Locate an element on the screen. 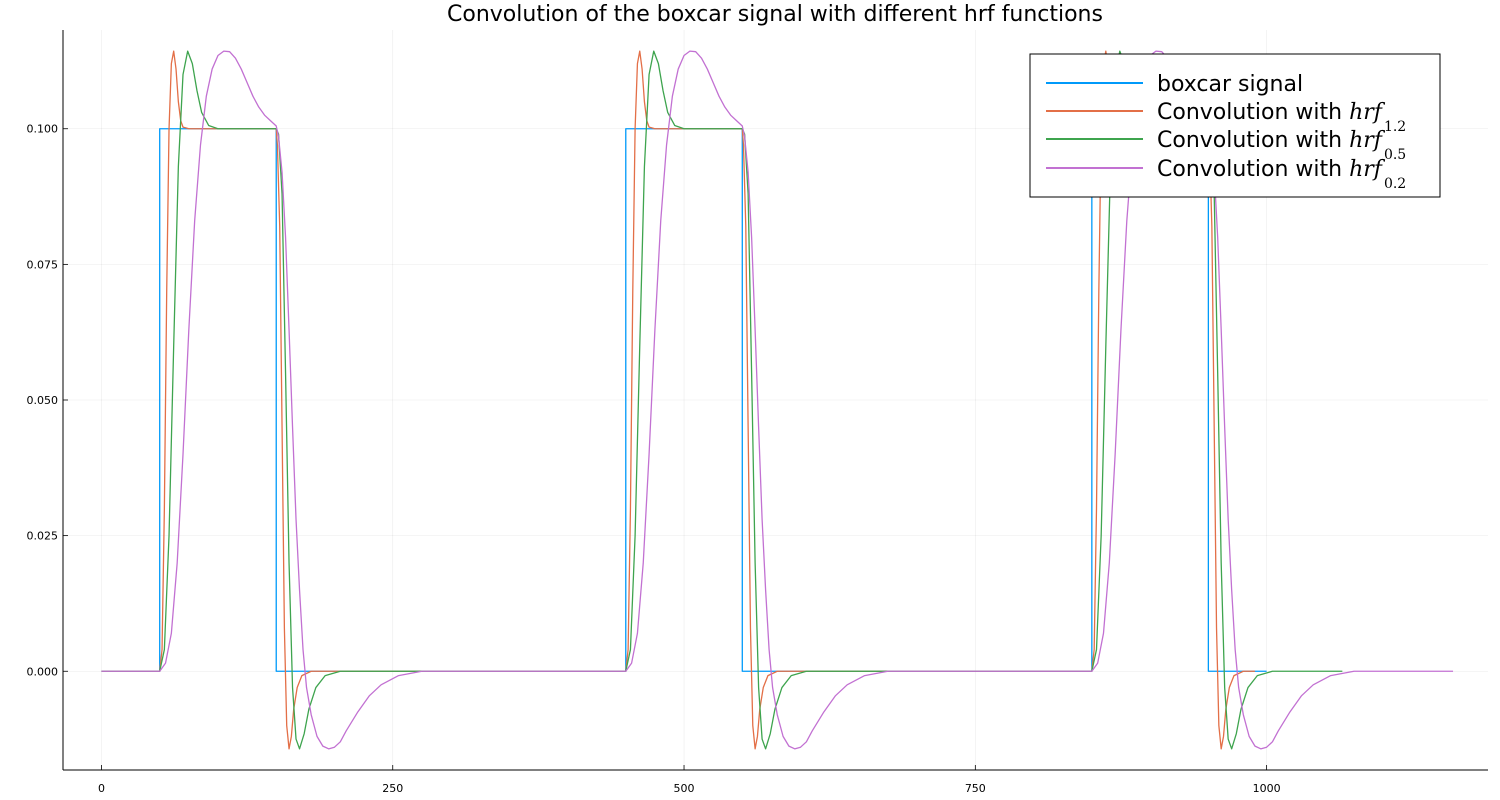  x-tick-label: 500 is located at coordinates (684, 788).